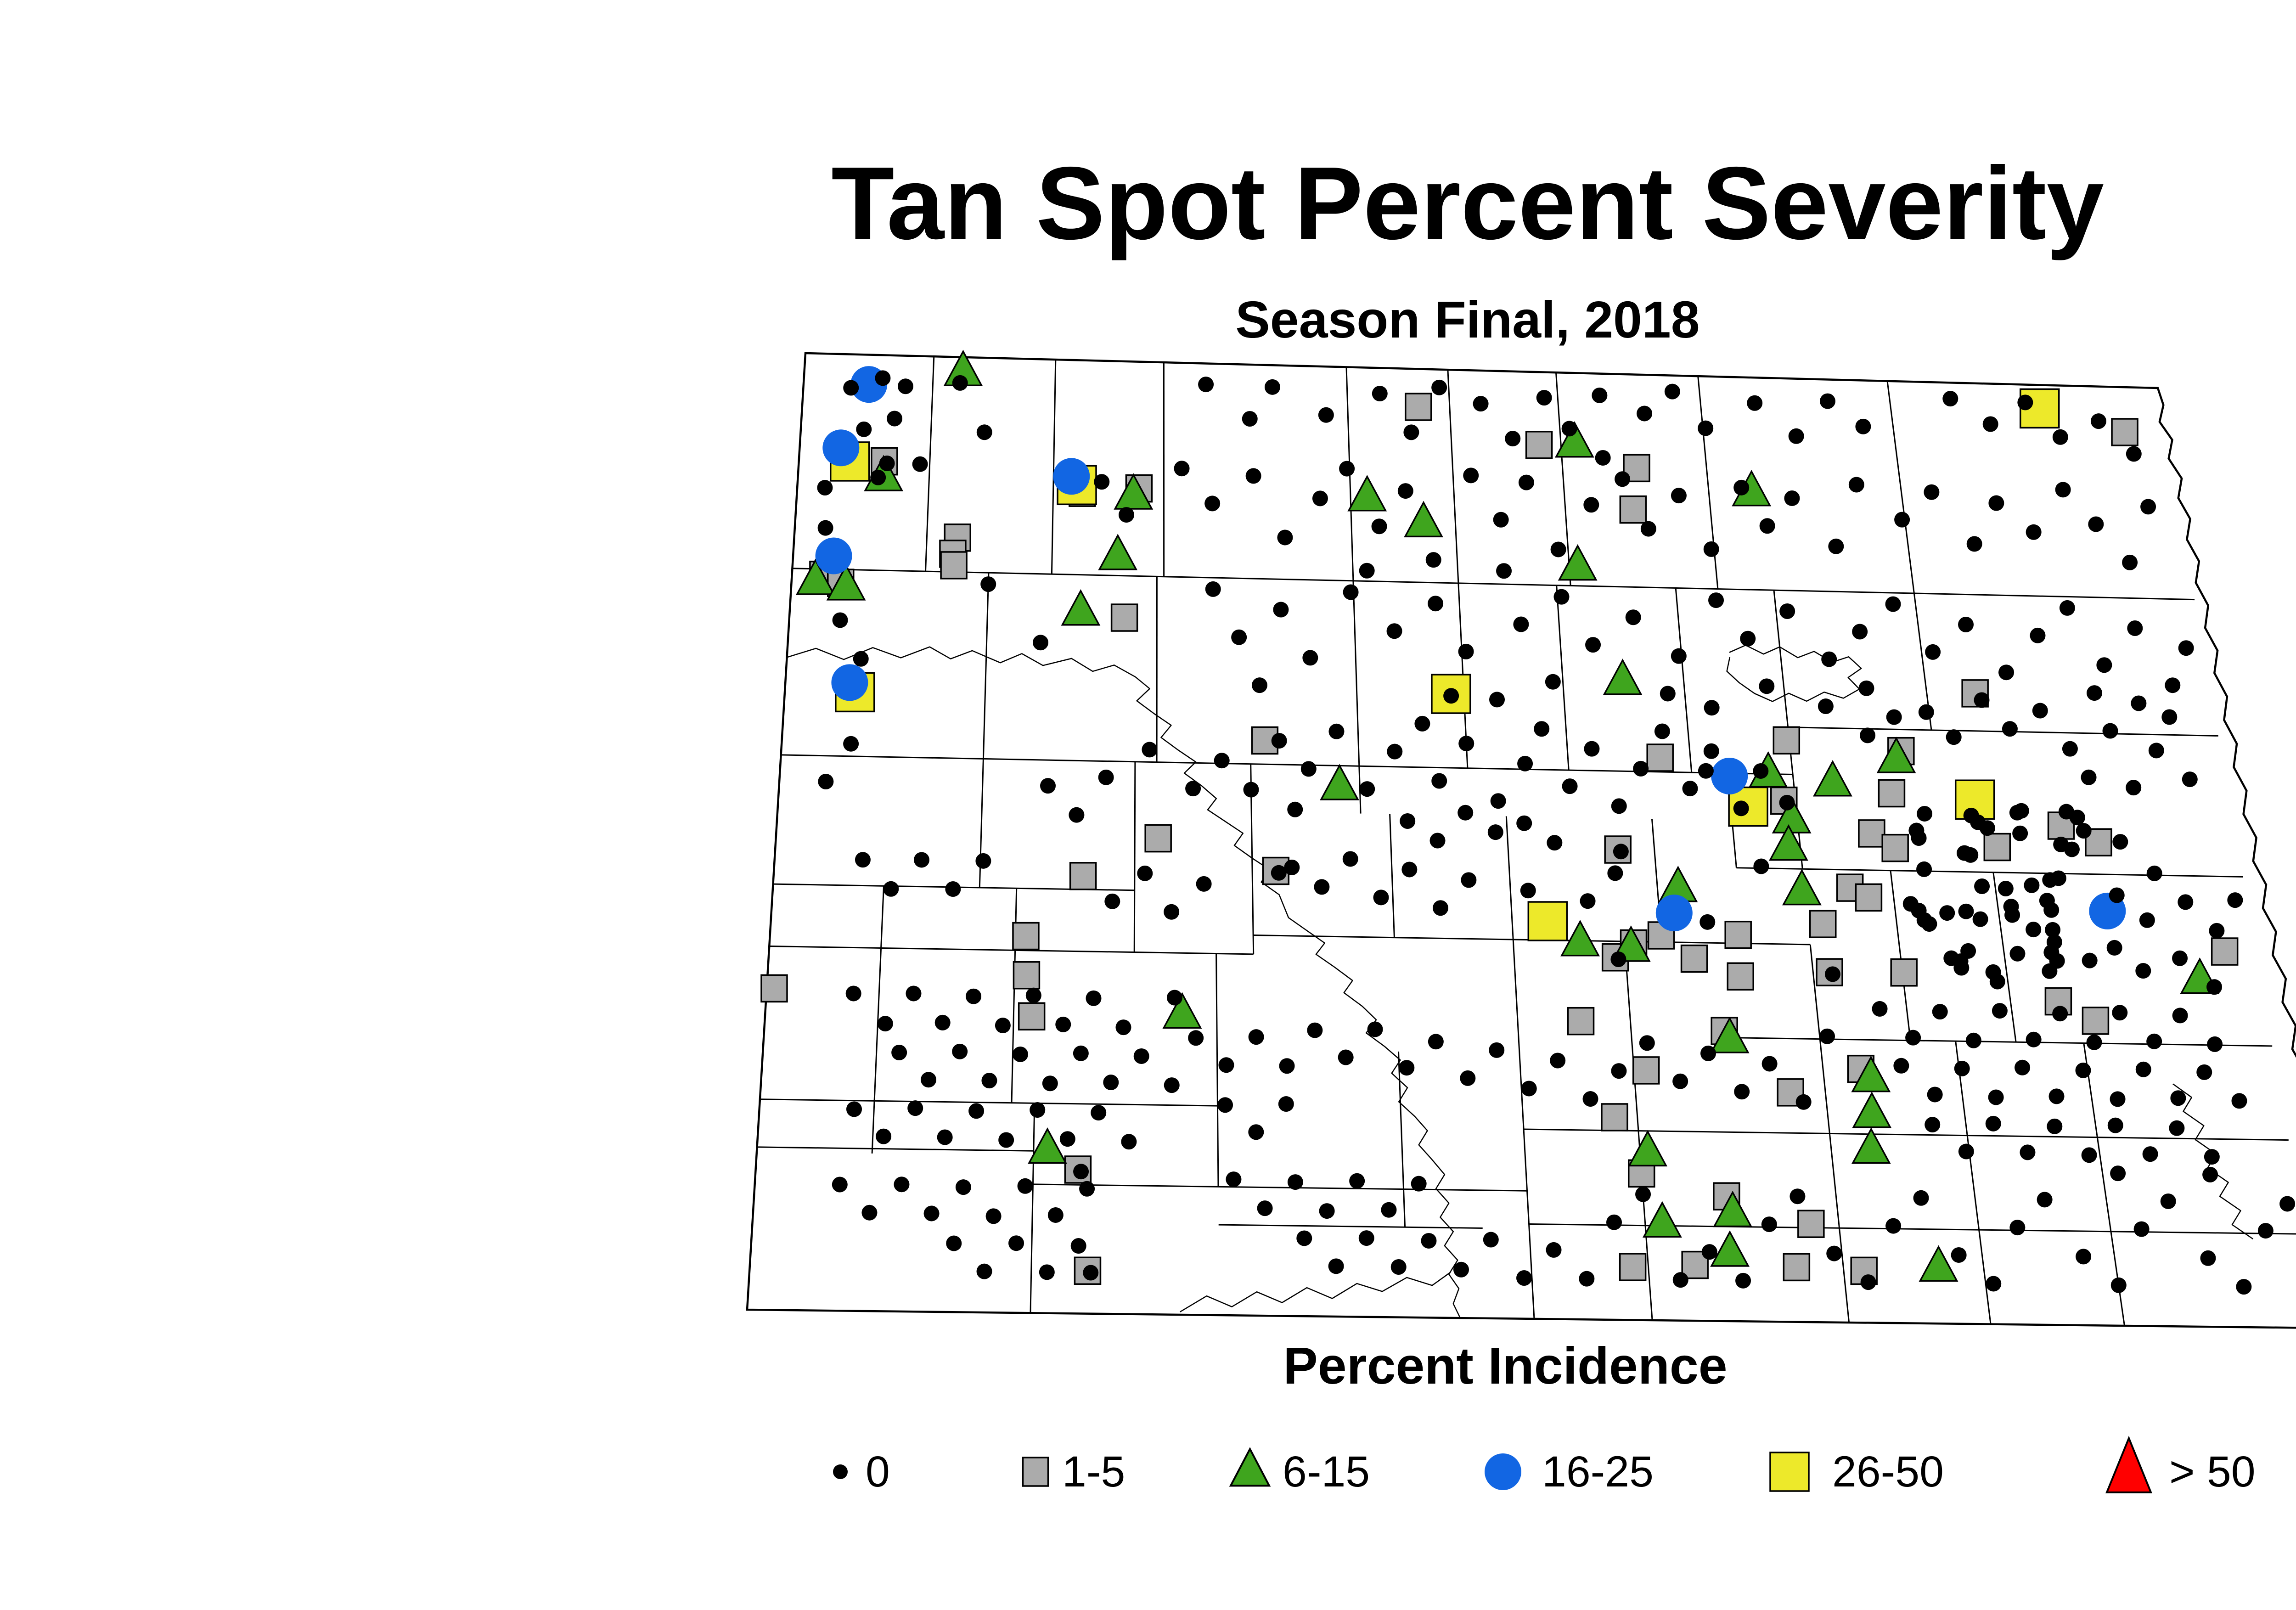  Describe the element at coordinates (1036, 1472) in the screenshot. I see `square-icon` at that location.